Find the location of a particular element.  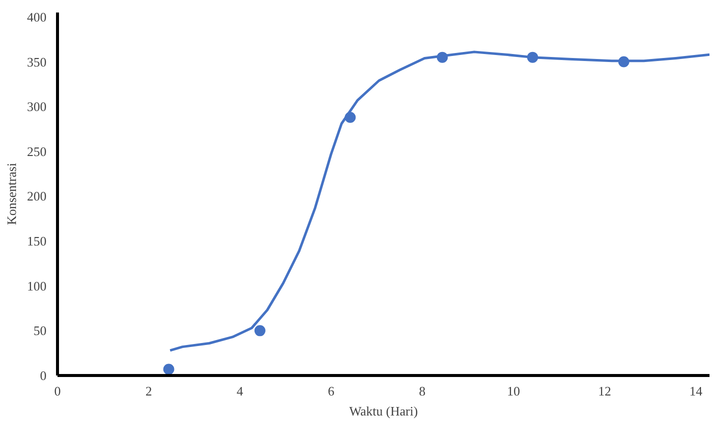

x-tick-label: 6 is located at coordinates (331, 391).